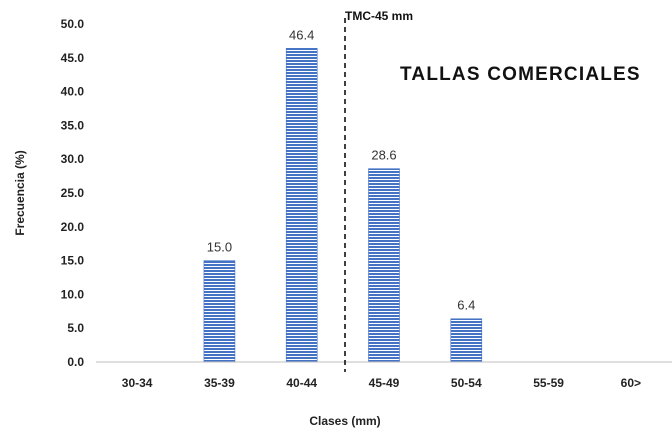 The height and width of the screenshot is (430, 672). I want to click on y-tick-label: 10.0, so click(73, 294).